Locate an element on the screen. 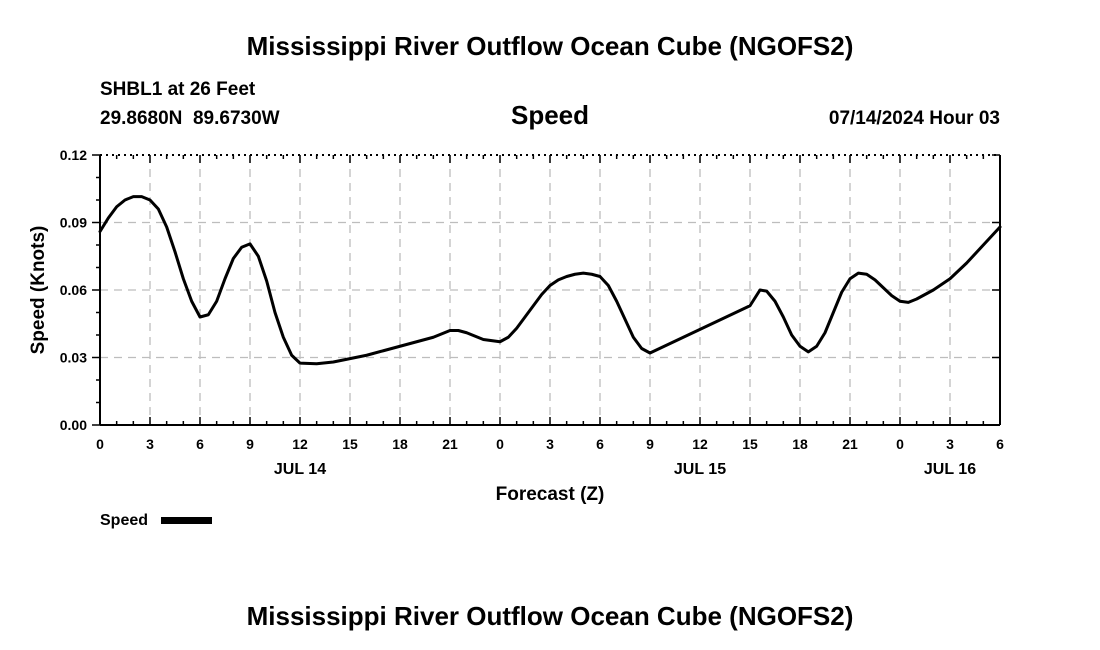 Image resolution: width=1100 pixels, height=650 pixels. legend-swatch is located at coordinates (186, 520).